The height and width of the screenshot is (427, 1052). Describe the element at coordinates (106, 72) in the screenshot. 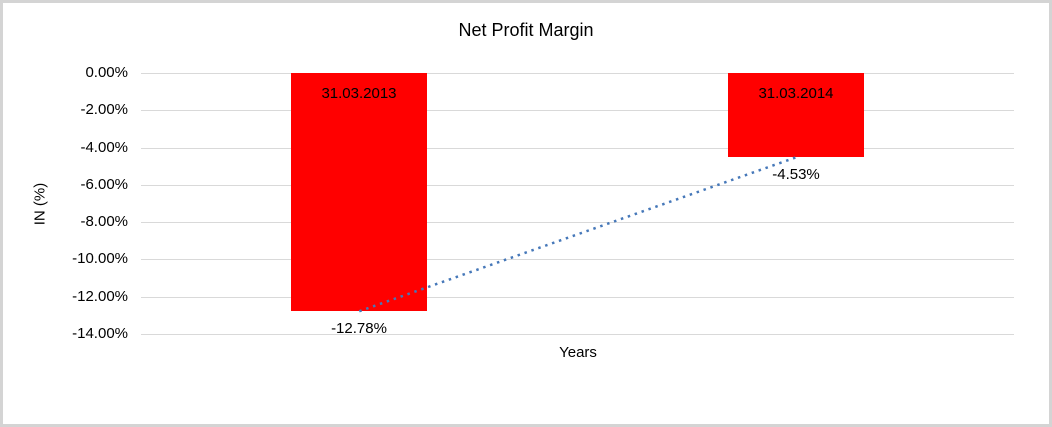

I see `y-tick-label: 0.00%` at that location.